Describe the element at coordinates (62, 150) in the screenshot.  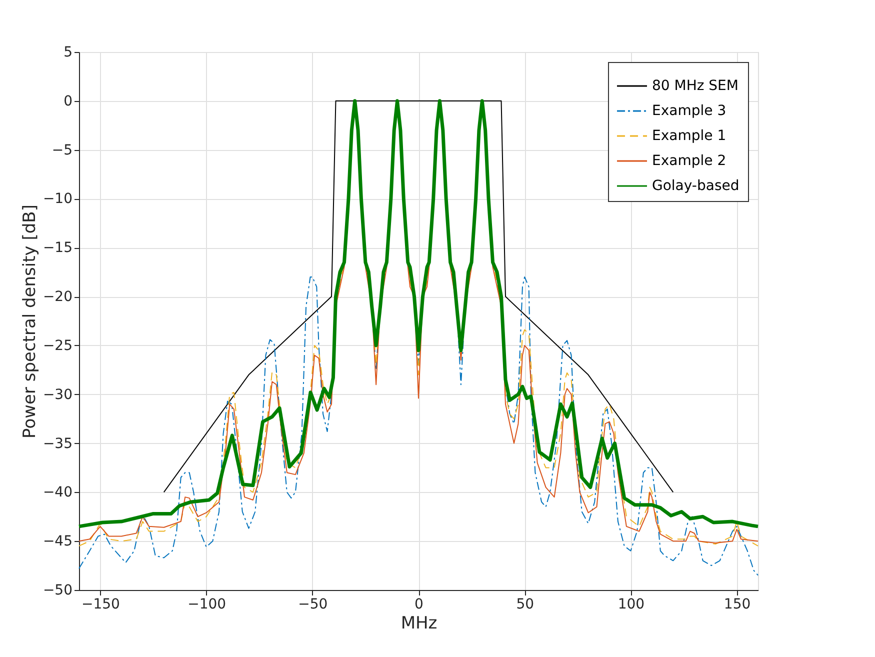
I see `y-tick-label: −5` at that location.